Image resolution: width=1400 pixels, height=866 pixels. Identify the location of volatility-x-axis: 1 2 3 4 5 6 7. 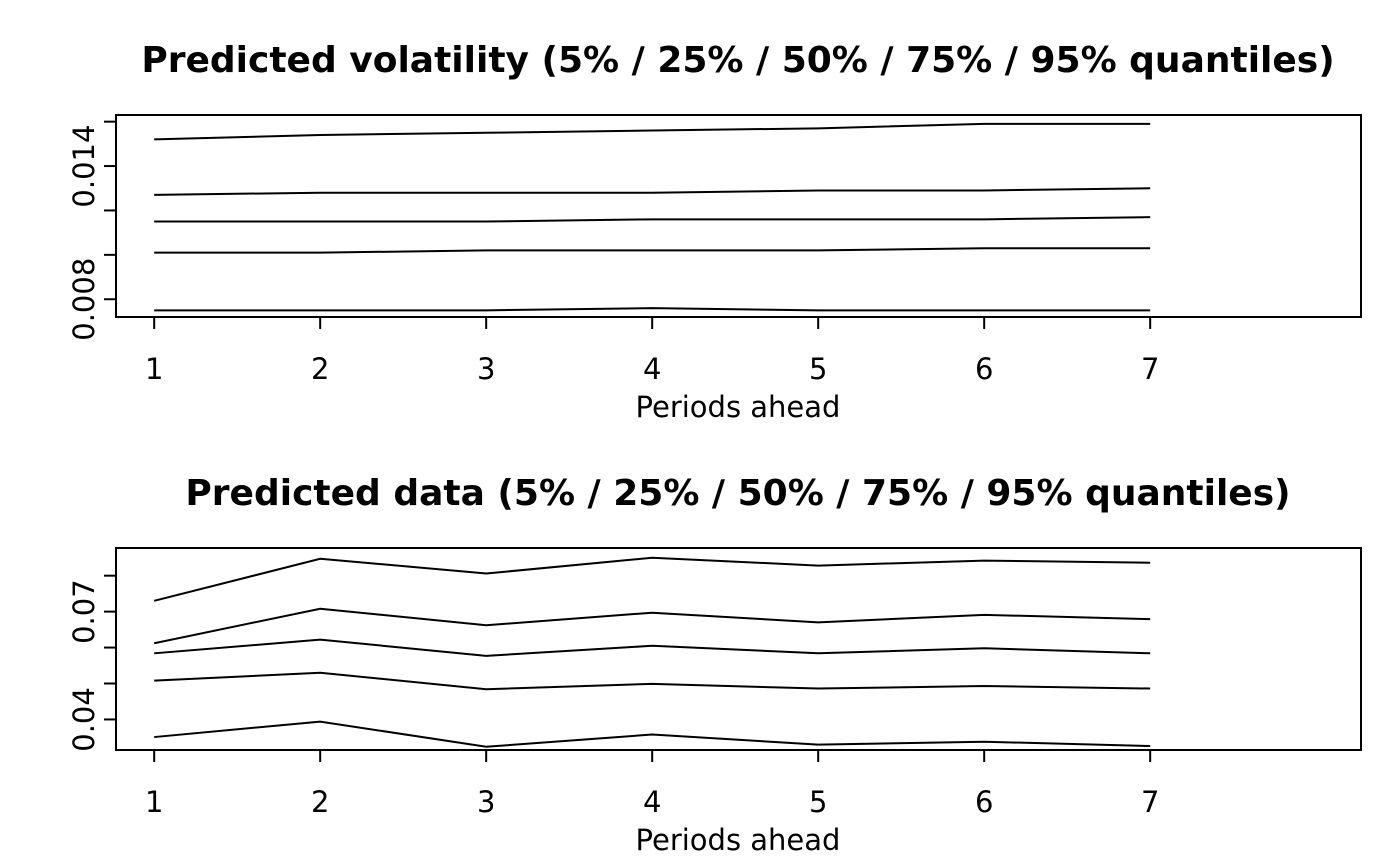
(652, 351).